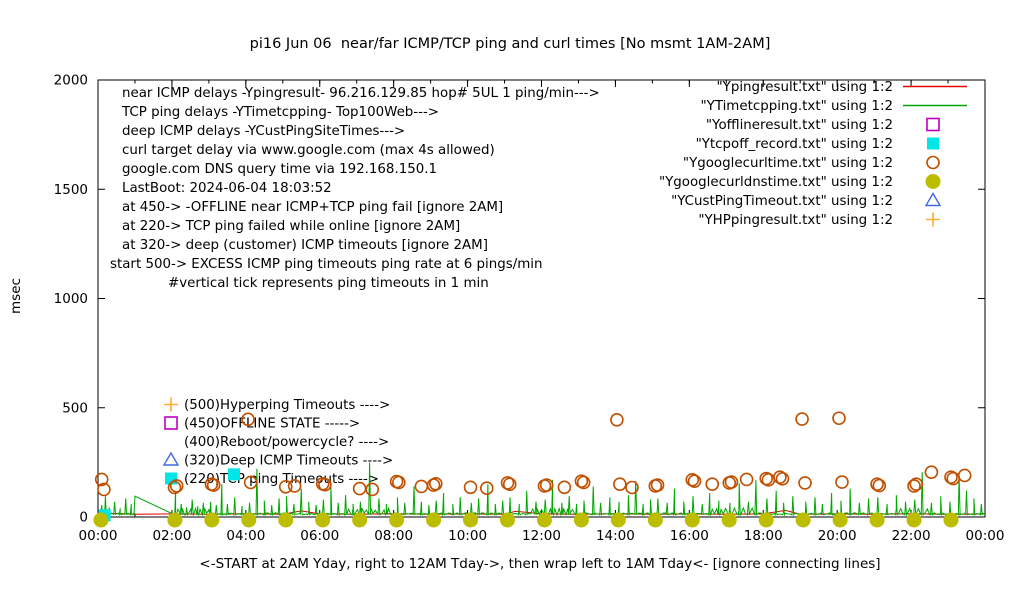  What do you see at coordinates (171, 458) in the screenshot?
I see `marker-triangle-open` at bounding box center [171, 458].